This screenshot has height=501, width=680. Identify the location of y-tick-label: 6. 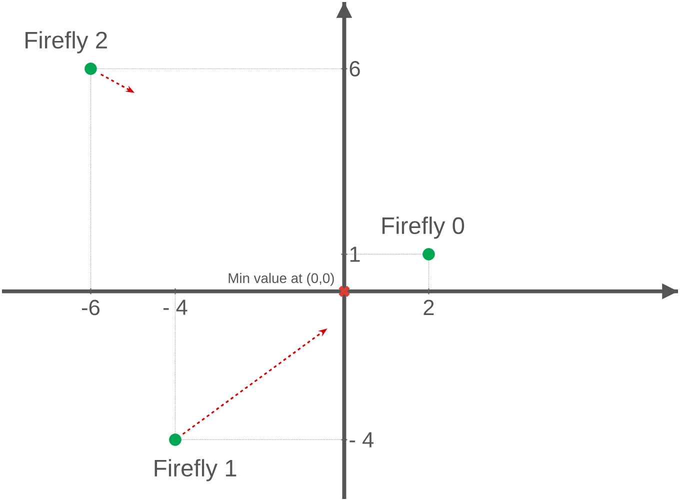
(355, 68).